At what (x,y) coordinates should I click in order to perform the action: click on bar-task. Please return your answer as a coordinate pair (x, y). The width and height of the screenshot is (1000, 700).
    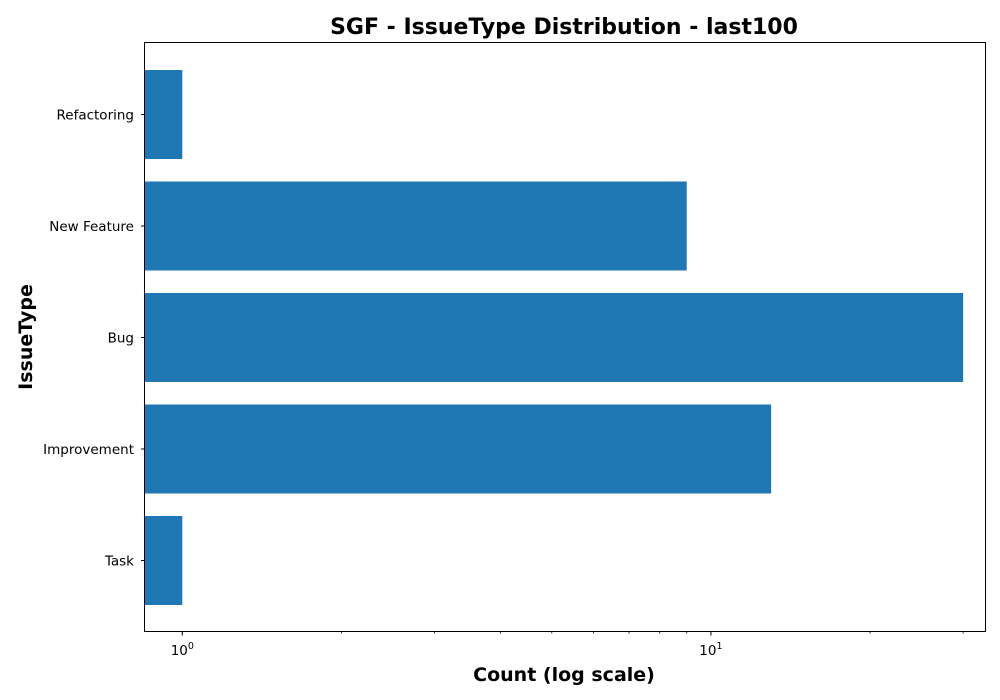
    Looking at the image, I should click on (164, 560).